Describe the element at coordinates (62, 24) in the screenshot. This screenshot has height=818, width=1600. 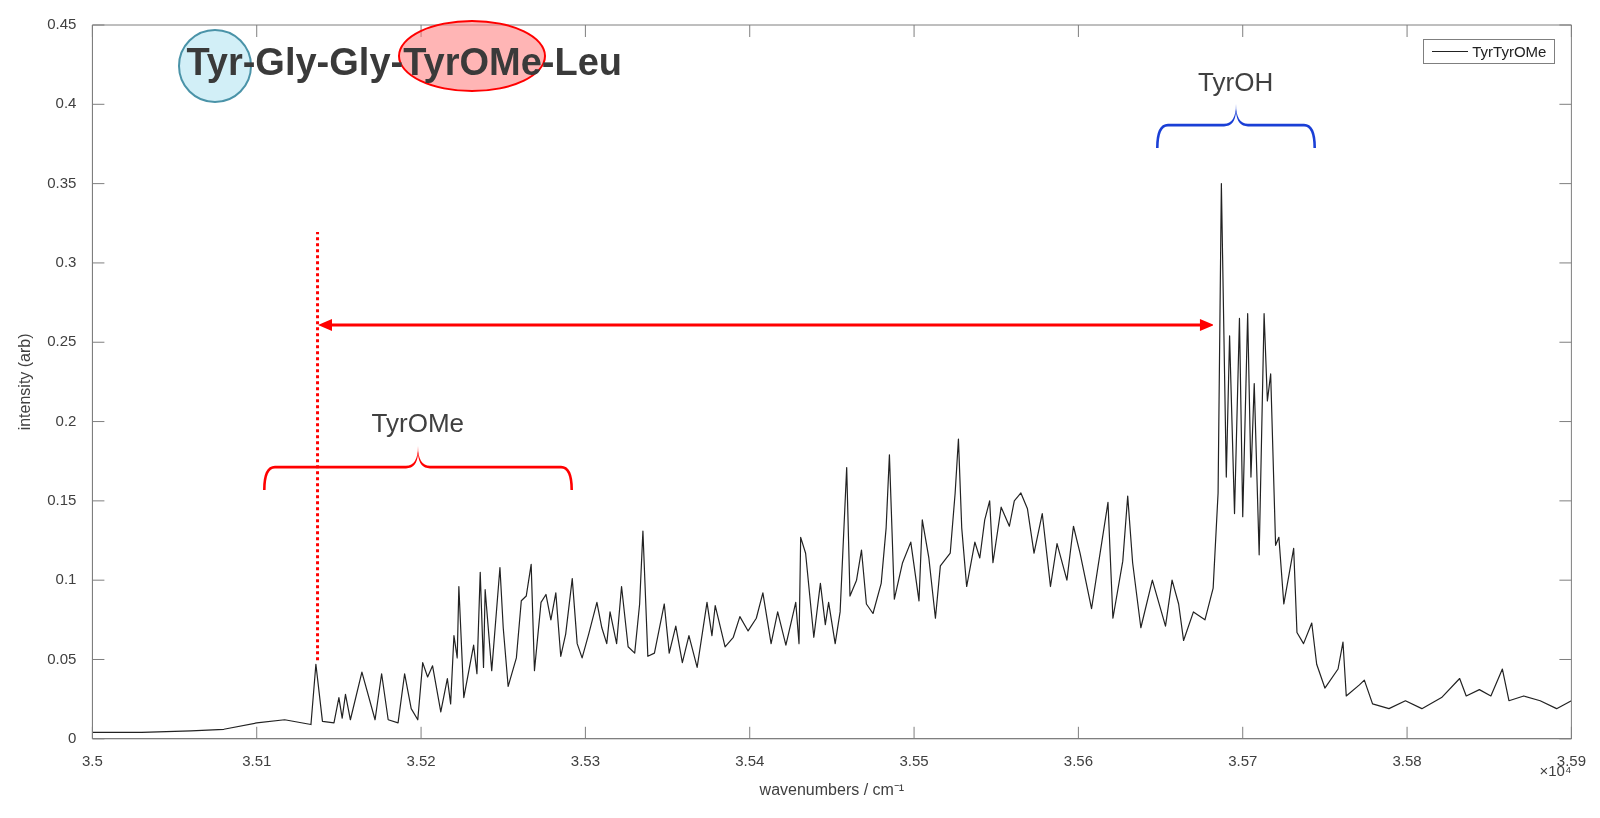
I see `y-tick-label: 0.45` at that location.